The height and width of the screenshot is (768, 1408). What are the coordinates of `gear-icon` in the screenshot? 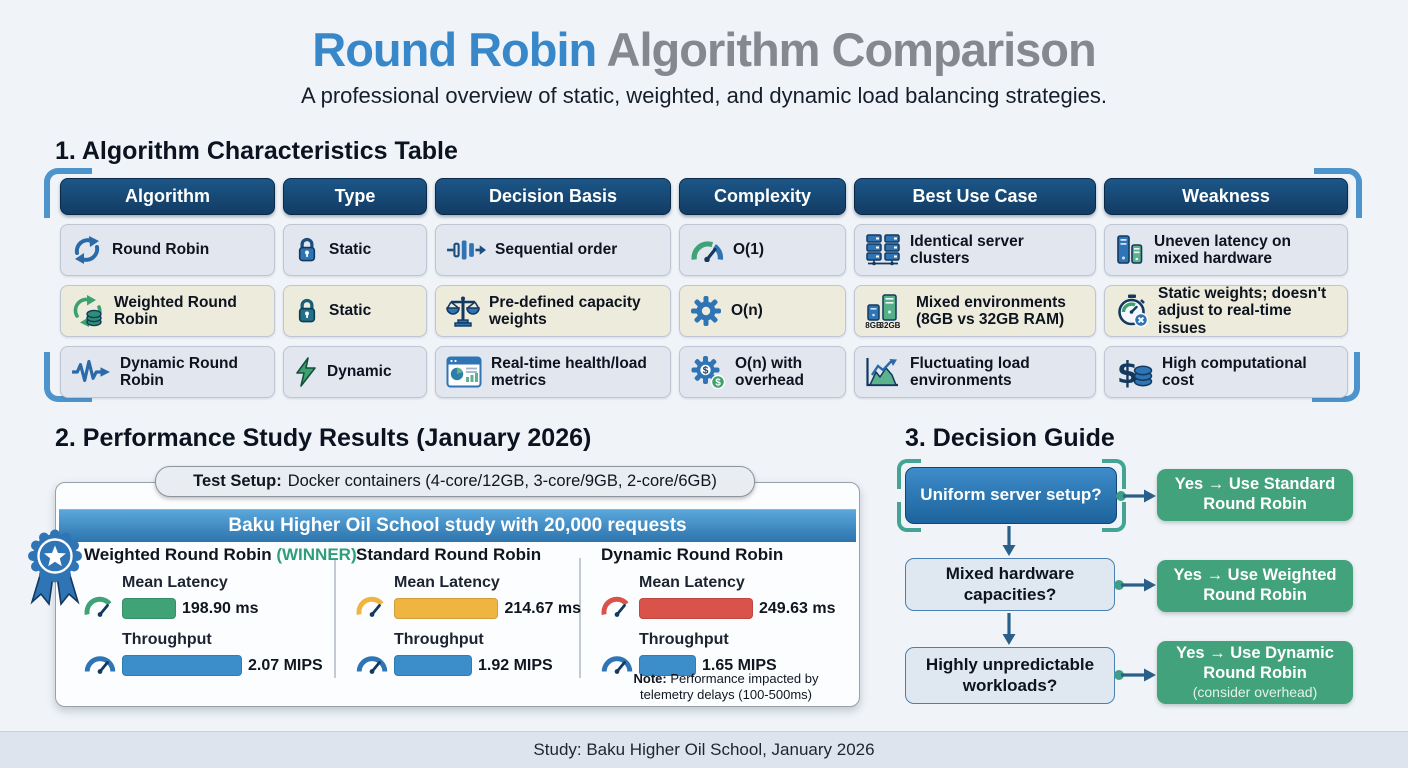 It's located at (706, 311).